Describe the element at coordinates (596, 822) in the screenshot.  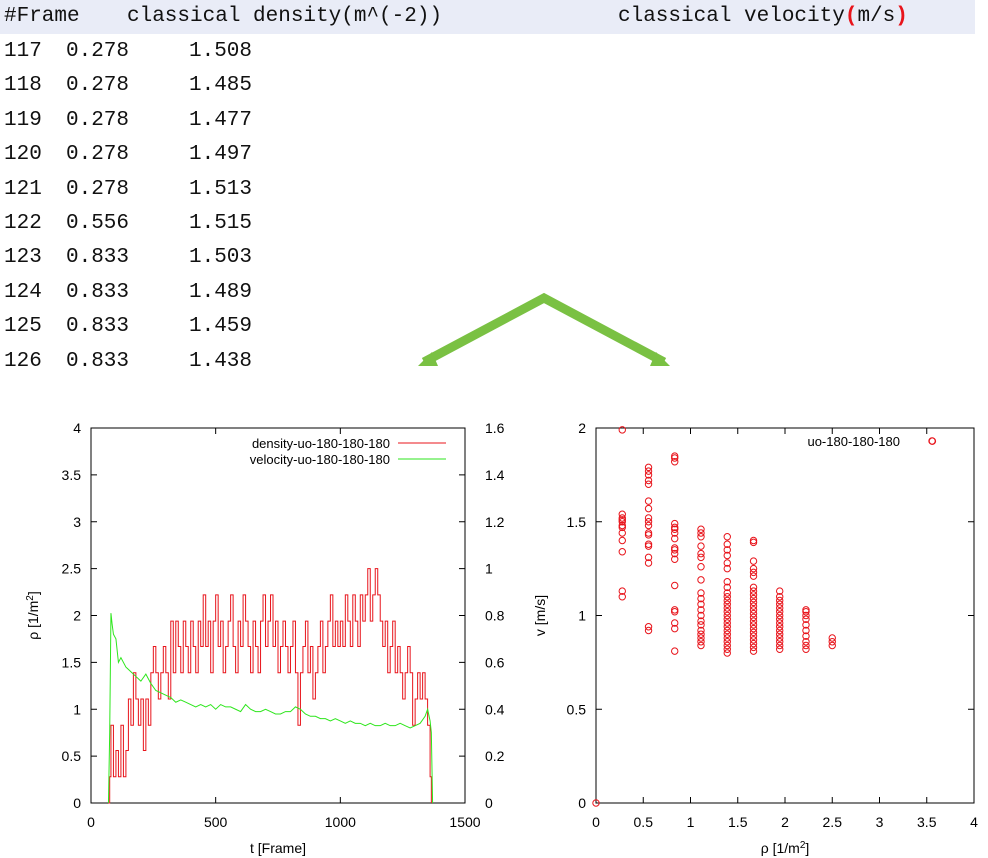
I see `scatter-x-tick-label: 0` at that location.